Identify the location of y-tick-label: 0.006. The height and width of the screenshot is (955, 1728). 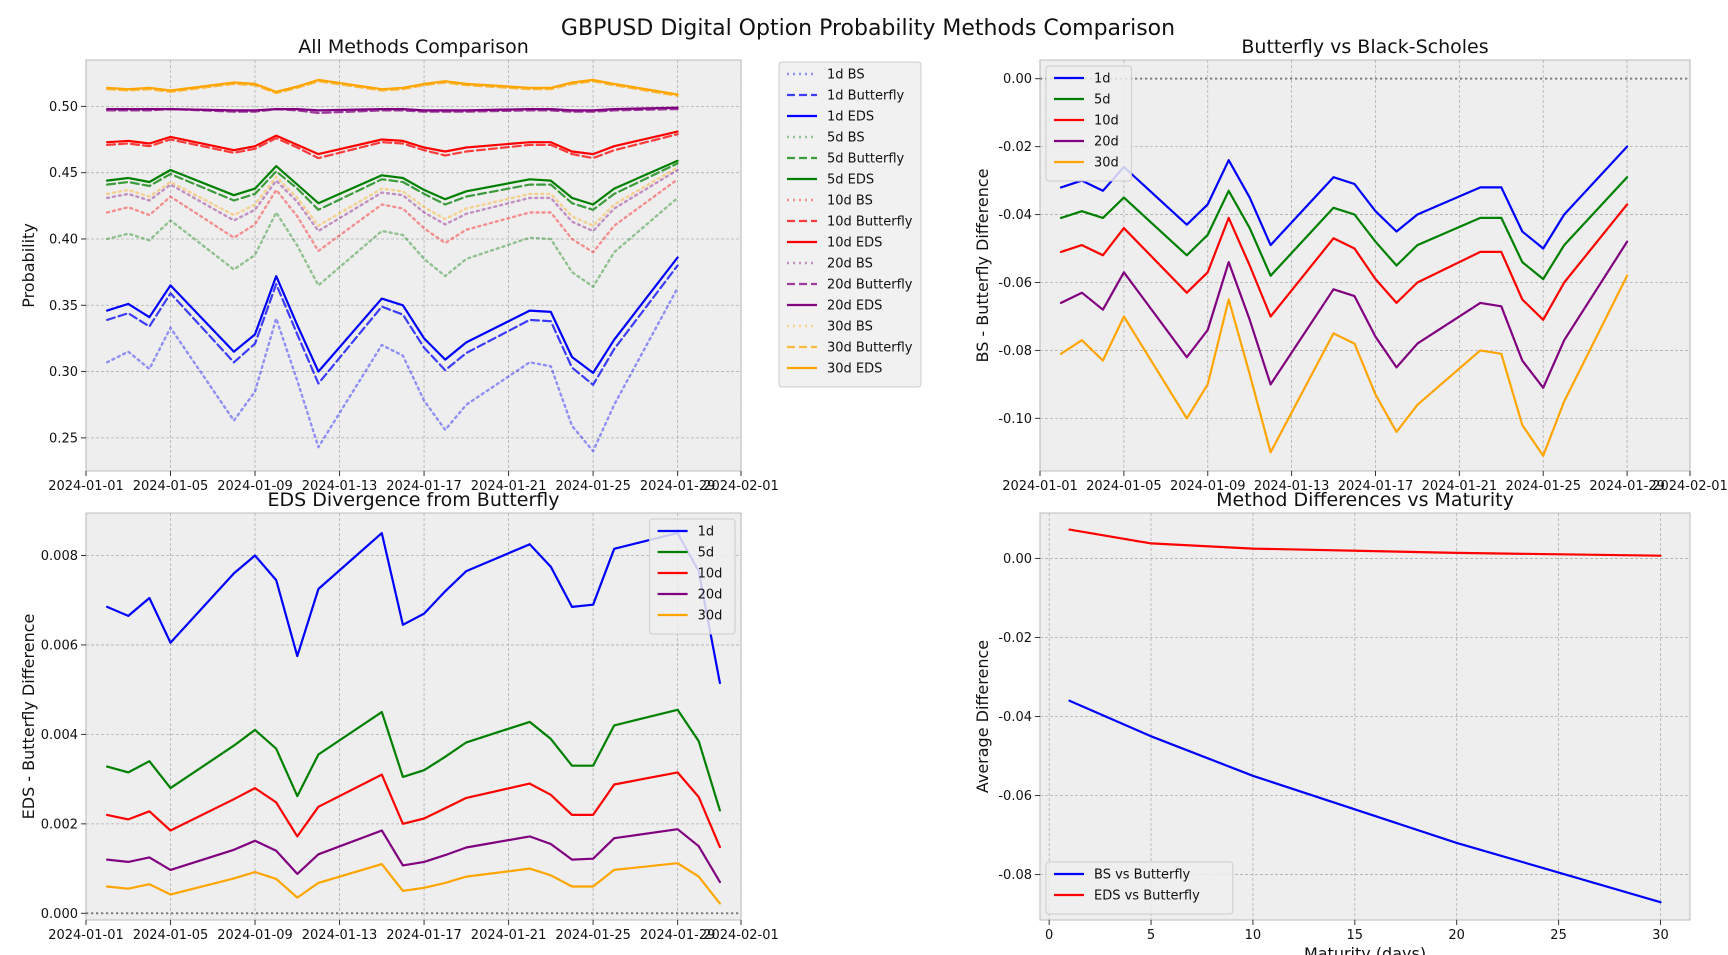
(59, 645).